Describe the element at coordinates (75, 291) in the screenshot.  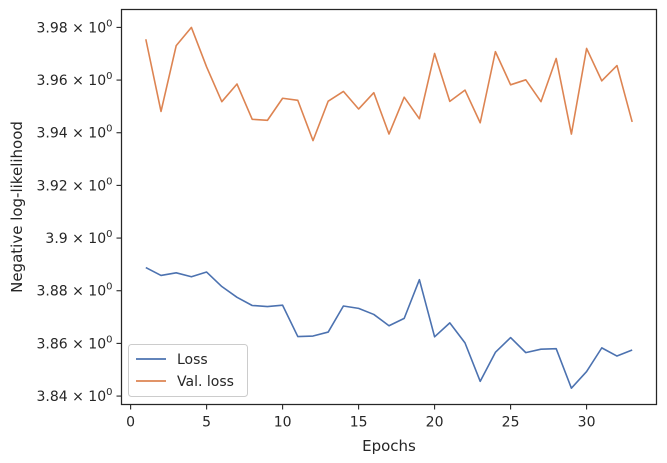
I see `y-tick-label: 3.88 × 100` at that location.